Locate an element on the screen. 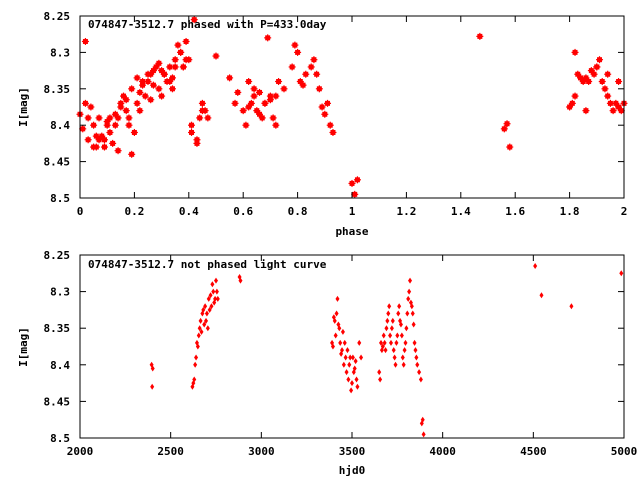 This screenshot has width=640, height=480. x-axis-label: phase is located at coordinates (351, 231).